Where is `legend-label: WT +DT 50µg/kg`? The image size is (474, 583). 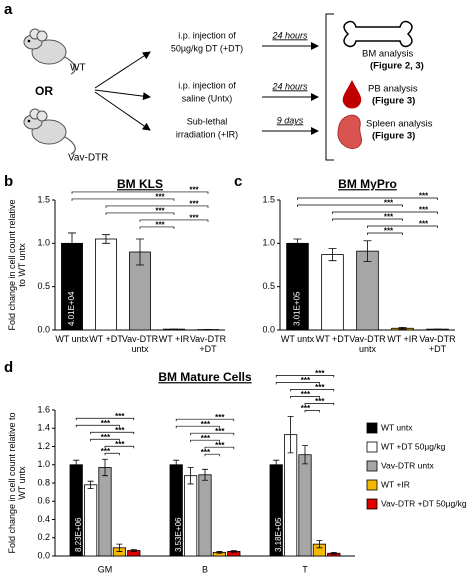 legend-label: WT +DT 50µg/kg is located at coordinates (413, 446).